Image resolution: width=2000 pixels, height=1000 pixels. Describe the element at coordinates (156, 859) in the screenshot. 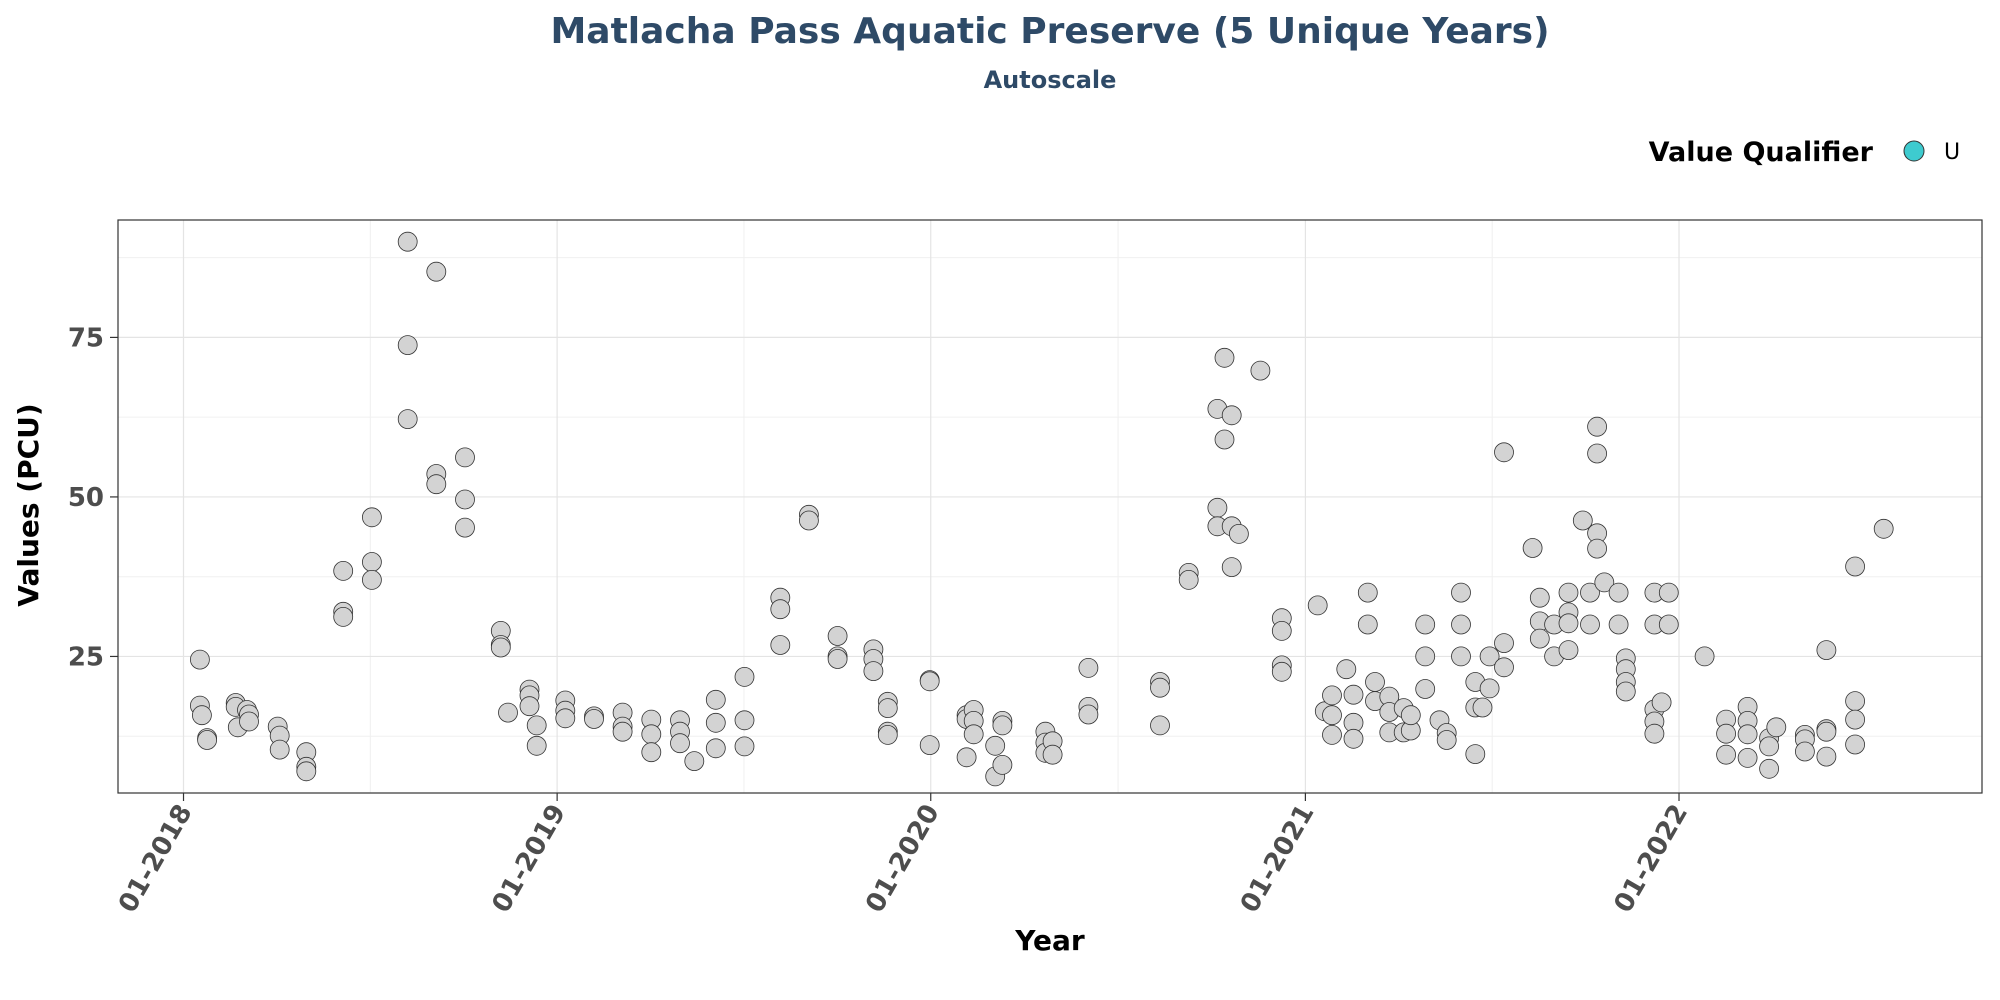

I see `x-tick-label: 01-2018` at that location.